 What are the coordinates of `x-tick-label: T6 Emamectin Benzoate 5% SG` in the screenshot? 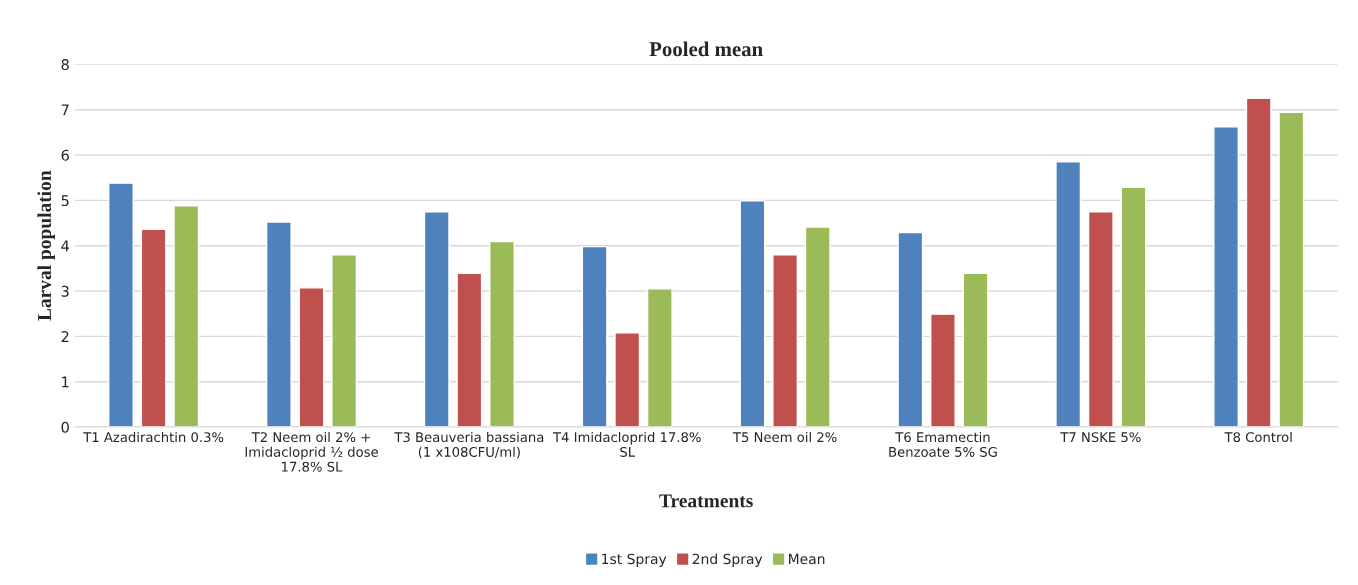 It's located at (943, 444).